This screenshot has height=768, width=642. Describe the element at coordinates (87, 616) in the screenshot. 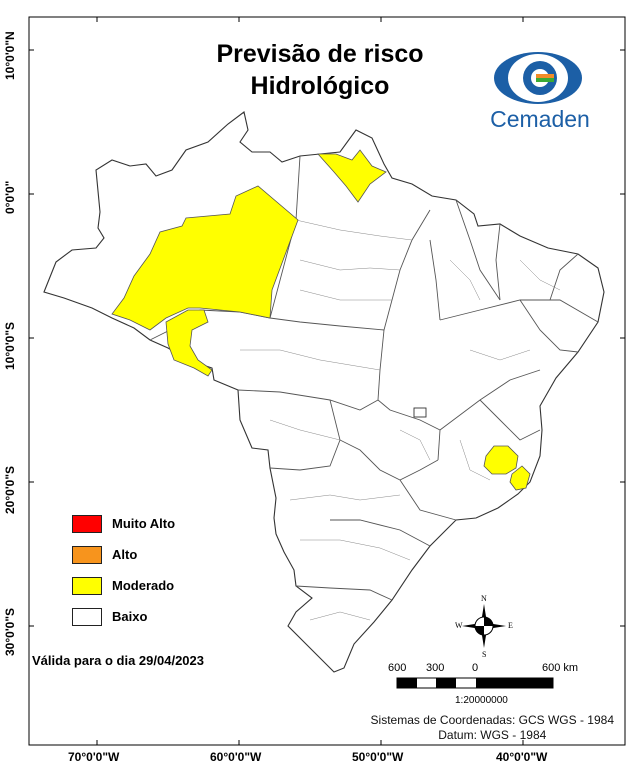

I see `legend-swatch-baixo` at that location.